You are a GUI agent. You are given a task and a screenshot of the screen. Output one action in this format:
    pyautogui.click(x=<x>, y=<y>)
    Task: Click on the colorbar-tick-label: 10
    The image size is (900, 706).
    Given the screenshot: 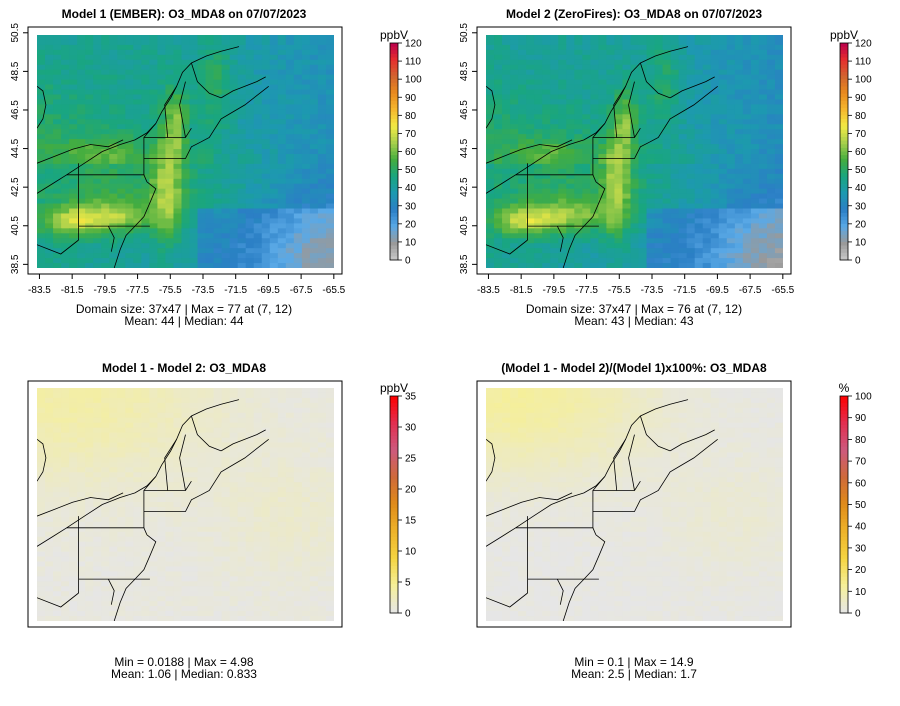 What is the action you would take?
    pyautogui.click(x=861, y=242)
    